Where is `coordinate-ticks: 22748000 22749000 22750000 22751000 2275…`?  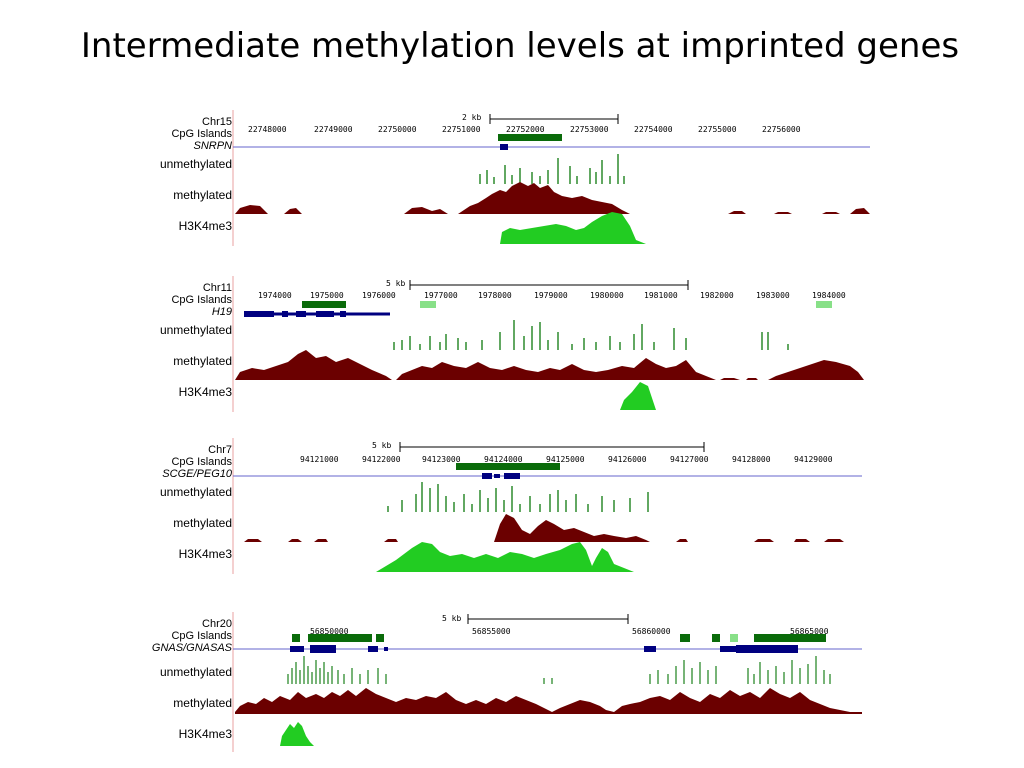 coordinate-ticks: 22748000 22749000 22750000 22751000 2275… is located at coordinates (524, 129).